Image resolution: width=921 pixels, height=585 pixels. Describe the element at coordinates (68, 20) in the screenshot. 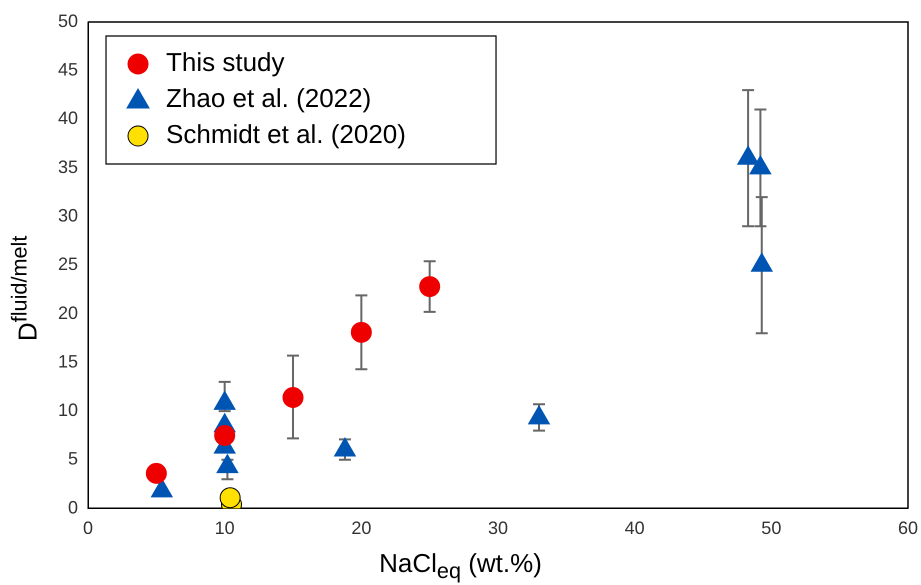

I see `y-tick-label: 50` at that location.